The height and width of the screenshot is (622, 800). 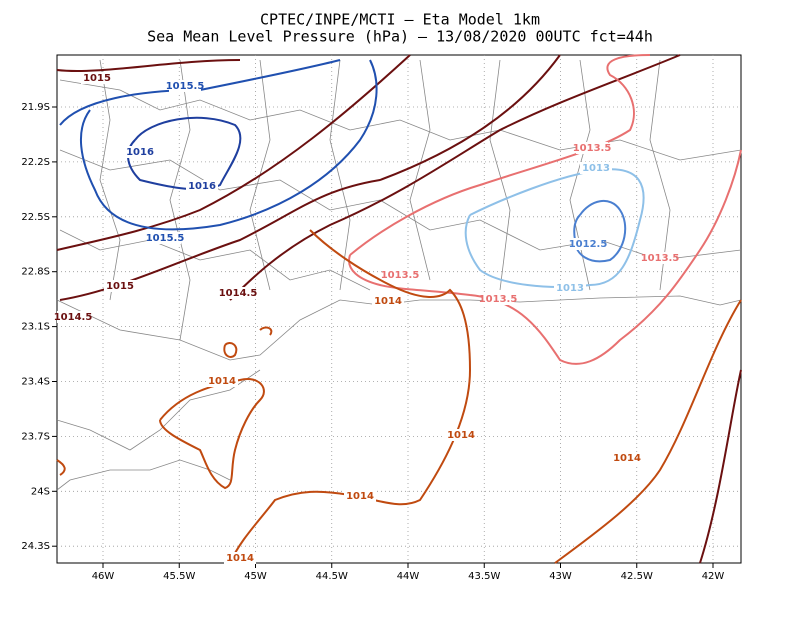 What do you see at coordinates (35, 327) in the screenshot?
I see `y-tick-label: 23.1S` at bounding box center [35, 327].